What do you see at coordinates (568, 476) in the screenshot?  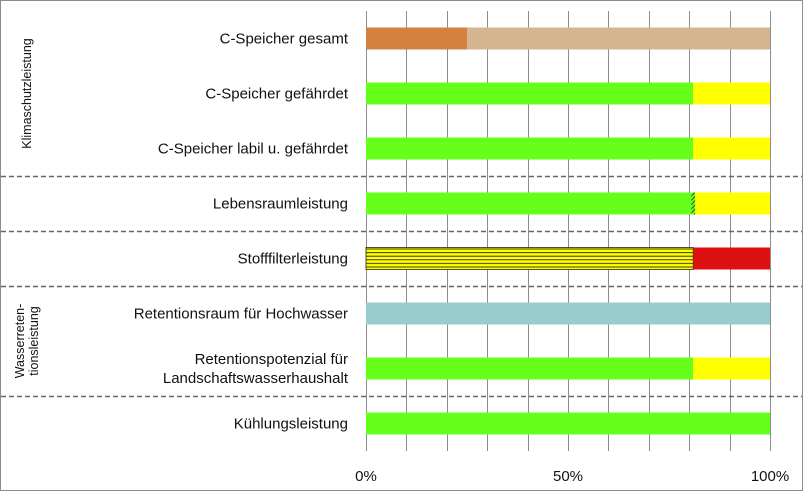 I see `x-tick-label: 50%` at bounding box center [568, 476].